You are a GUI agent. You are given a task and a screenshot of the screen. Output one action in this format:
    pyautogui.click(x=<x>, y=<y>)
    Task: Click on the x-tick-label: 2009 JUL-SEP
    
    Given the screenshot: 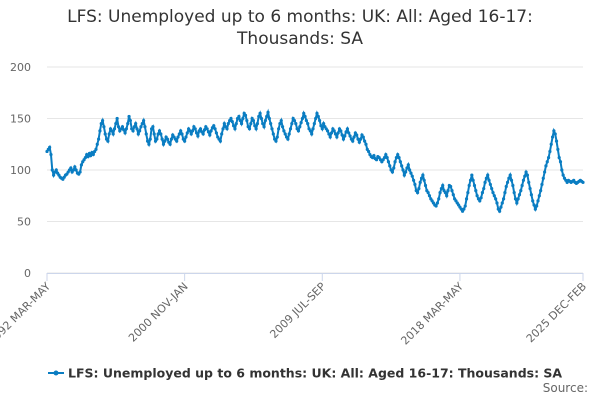 What is the action you would take?
    pyautogui.click(x=297, y=310)
    